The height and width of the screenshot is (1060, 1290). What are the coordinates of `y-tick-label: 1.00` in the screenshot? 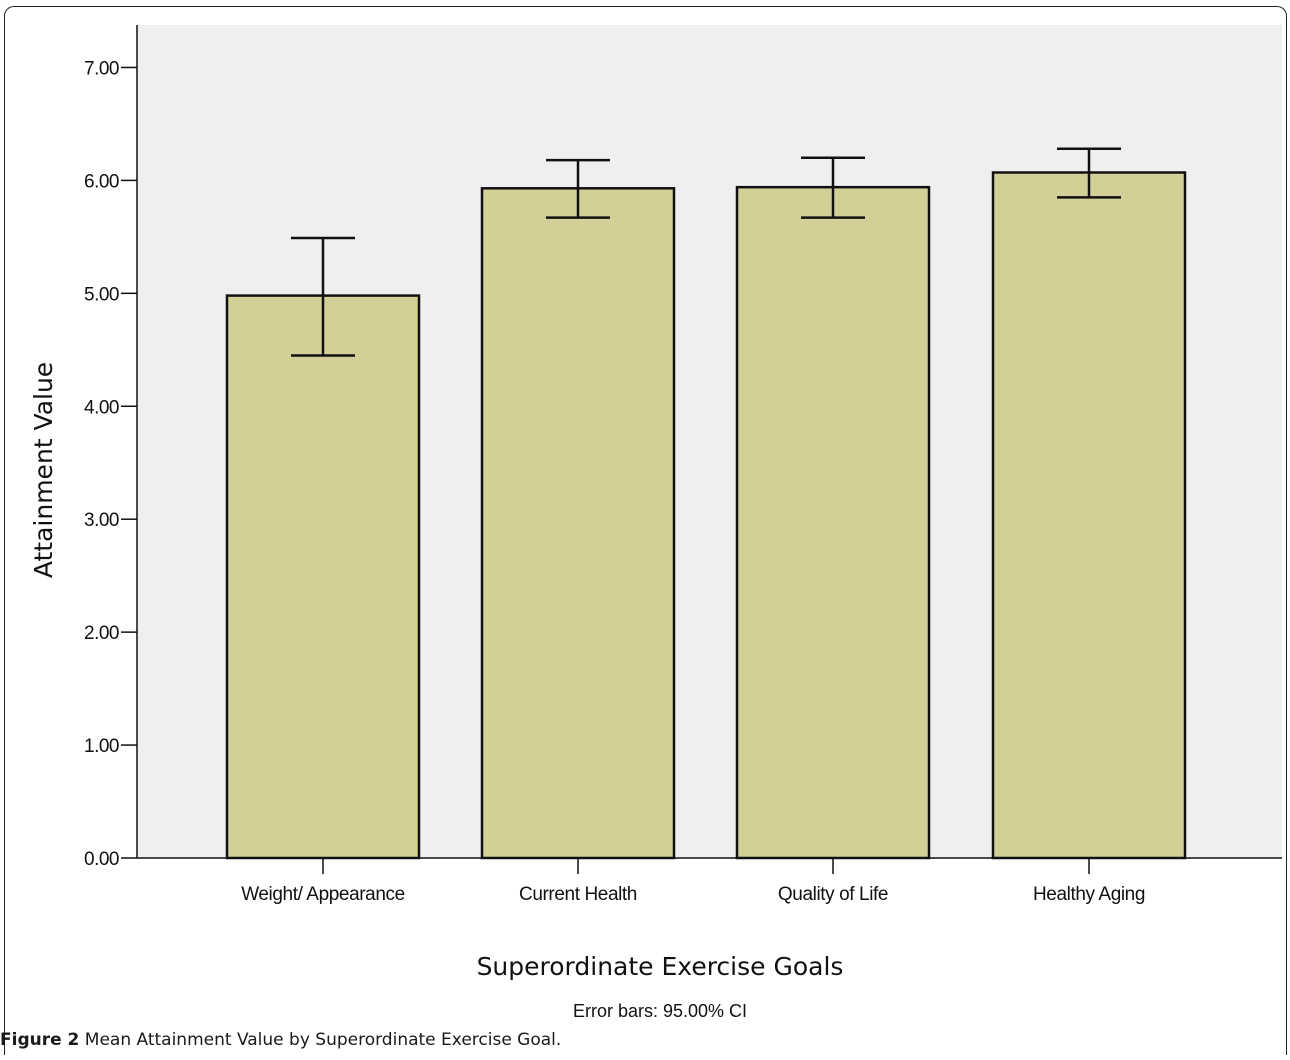 It's located at (101, 746).